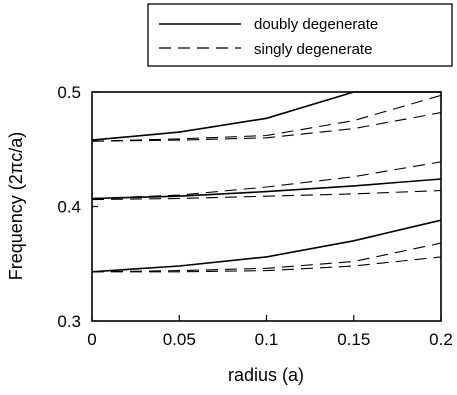 The image size is (457, 395). Describe the element at coordinates (69, 207) in the screenshot. I see `y-tick-label-1: 0.4` at that location.